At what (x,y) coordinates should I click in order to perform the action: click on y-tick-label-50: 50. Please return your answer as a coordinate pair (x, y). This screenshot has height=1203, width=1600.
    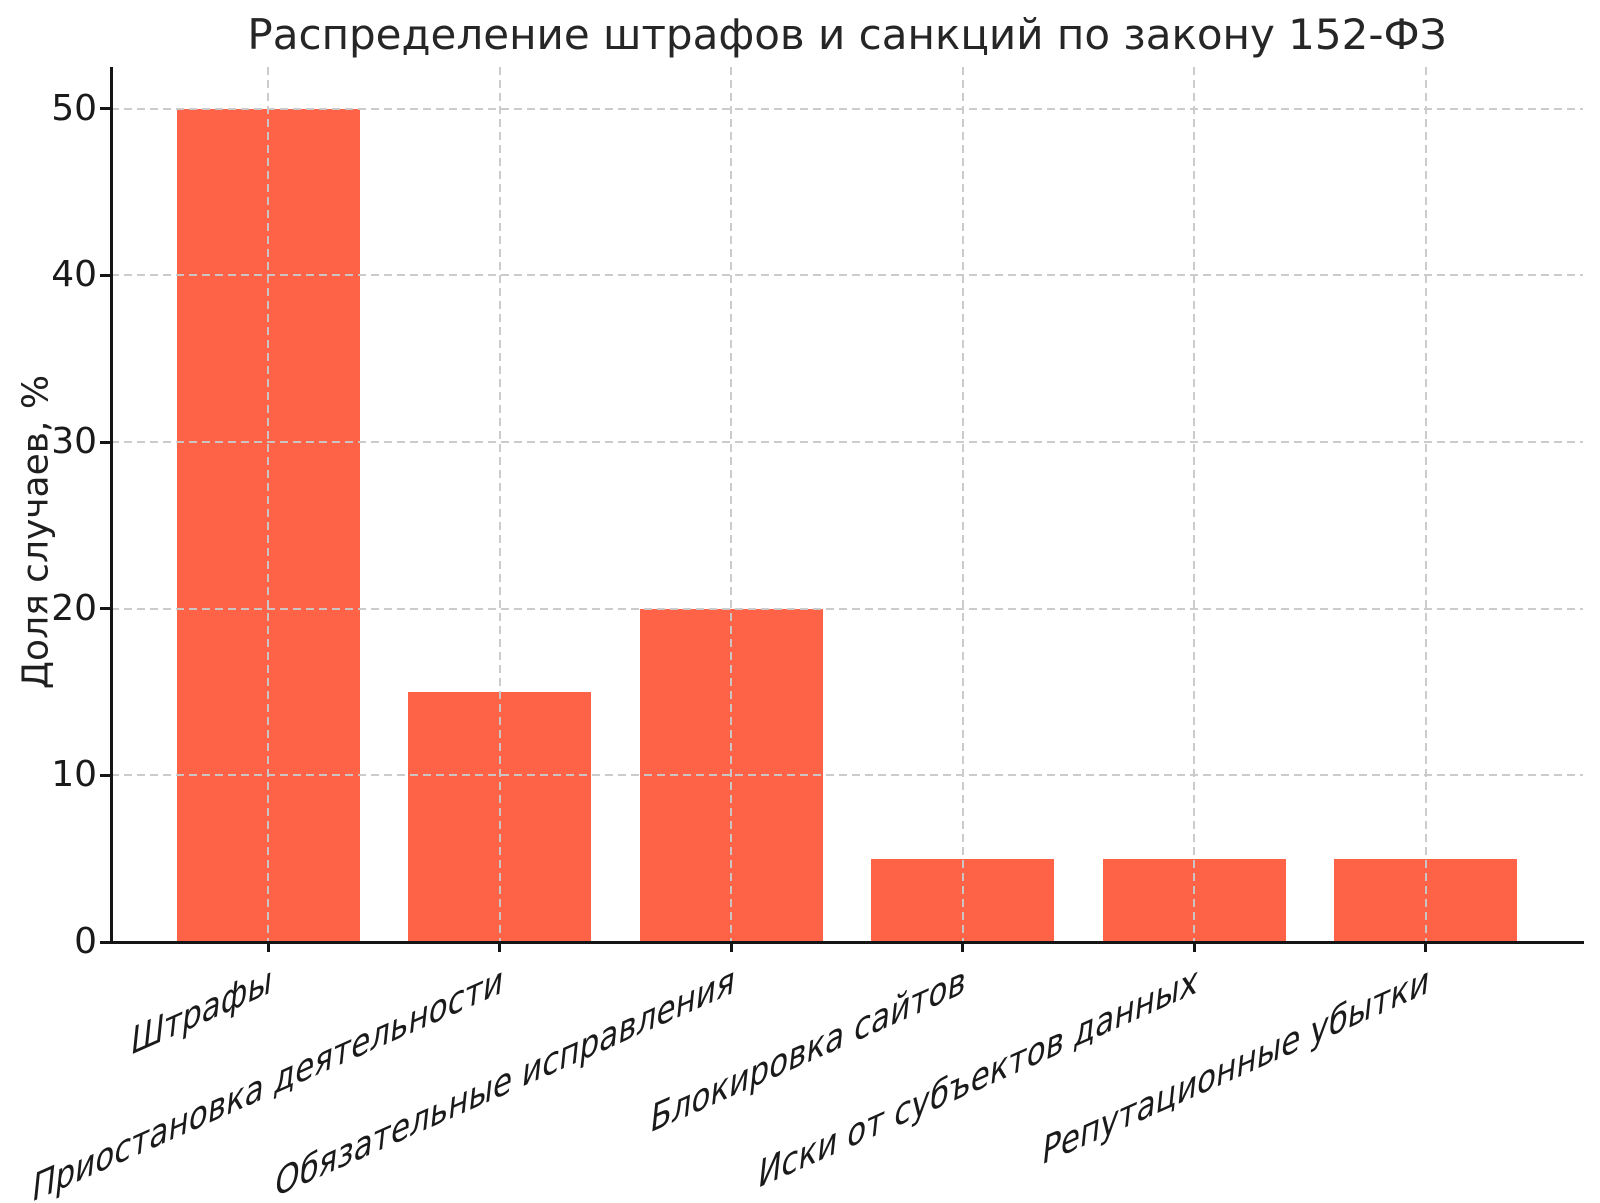
    Looking at the image, I should click on (74, 108).